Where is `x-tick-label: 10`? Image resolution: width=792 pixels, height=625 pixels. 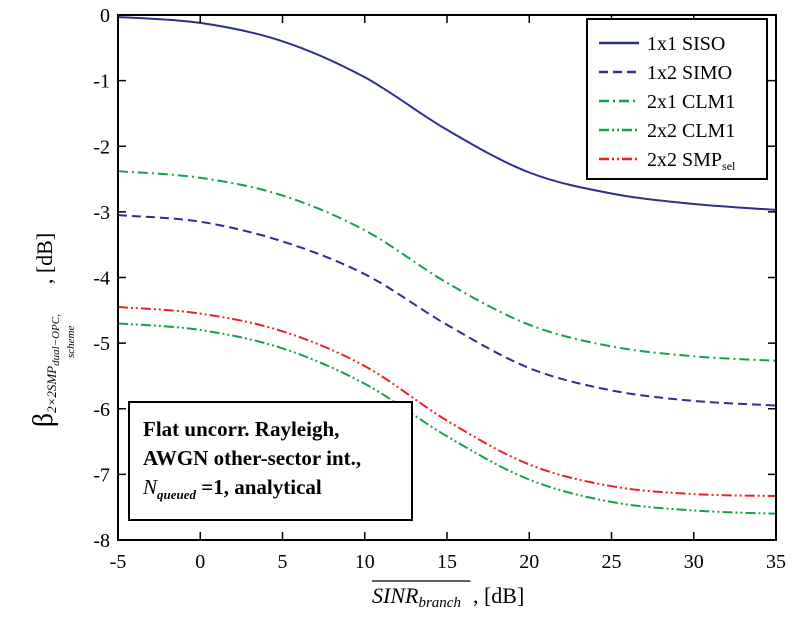
x-tick-label: 10 is located at coordinates (365, 562).